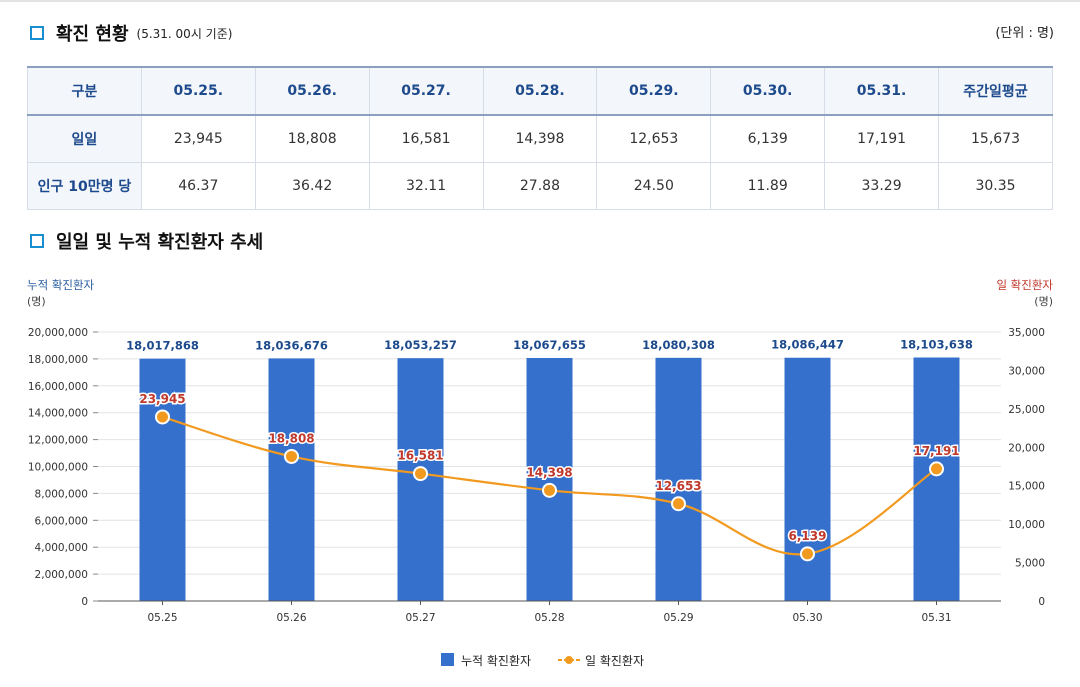 This screenshot has height=687, width=1080. What do you see at coordinates (1043, 301) in the screenshot?
I see `y-right-axis-unit: (명)` at bounding box center [1043, 301].